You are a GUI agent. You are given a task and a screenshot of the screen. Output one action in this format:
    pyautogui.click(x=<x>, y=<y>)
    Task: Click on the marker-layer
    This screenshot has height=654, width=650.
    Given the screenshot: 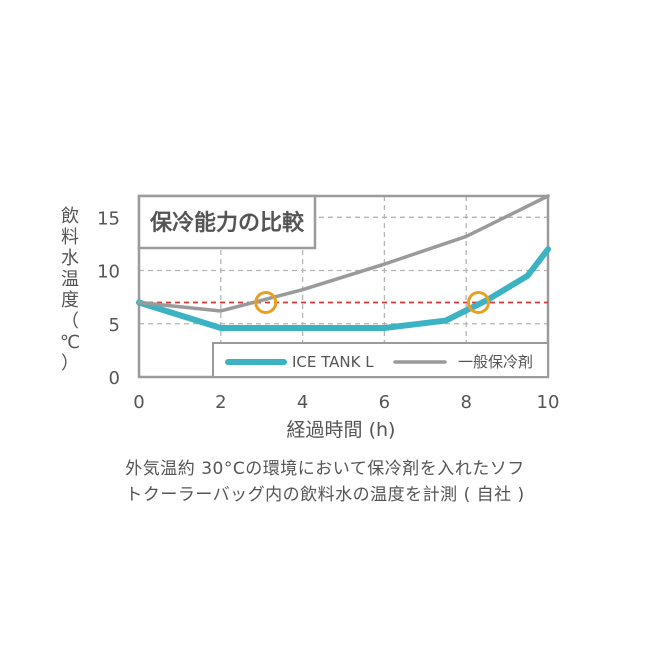 What is the action you would take?
    pyautogui.click(x=372, y=302)
    